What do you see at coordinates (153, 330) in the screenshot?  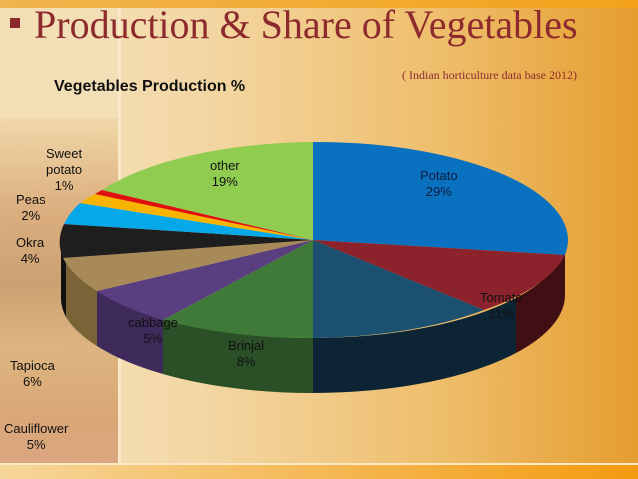 I see `label-cabbage: cabbage 5%` at bounding box center [153, 330].